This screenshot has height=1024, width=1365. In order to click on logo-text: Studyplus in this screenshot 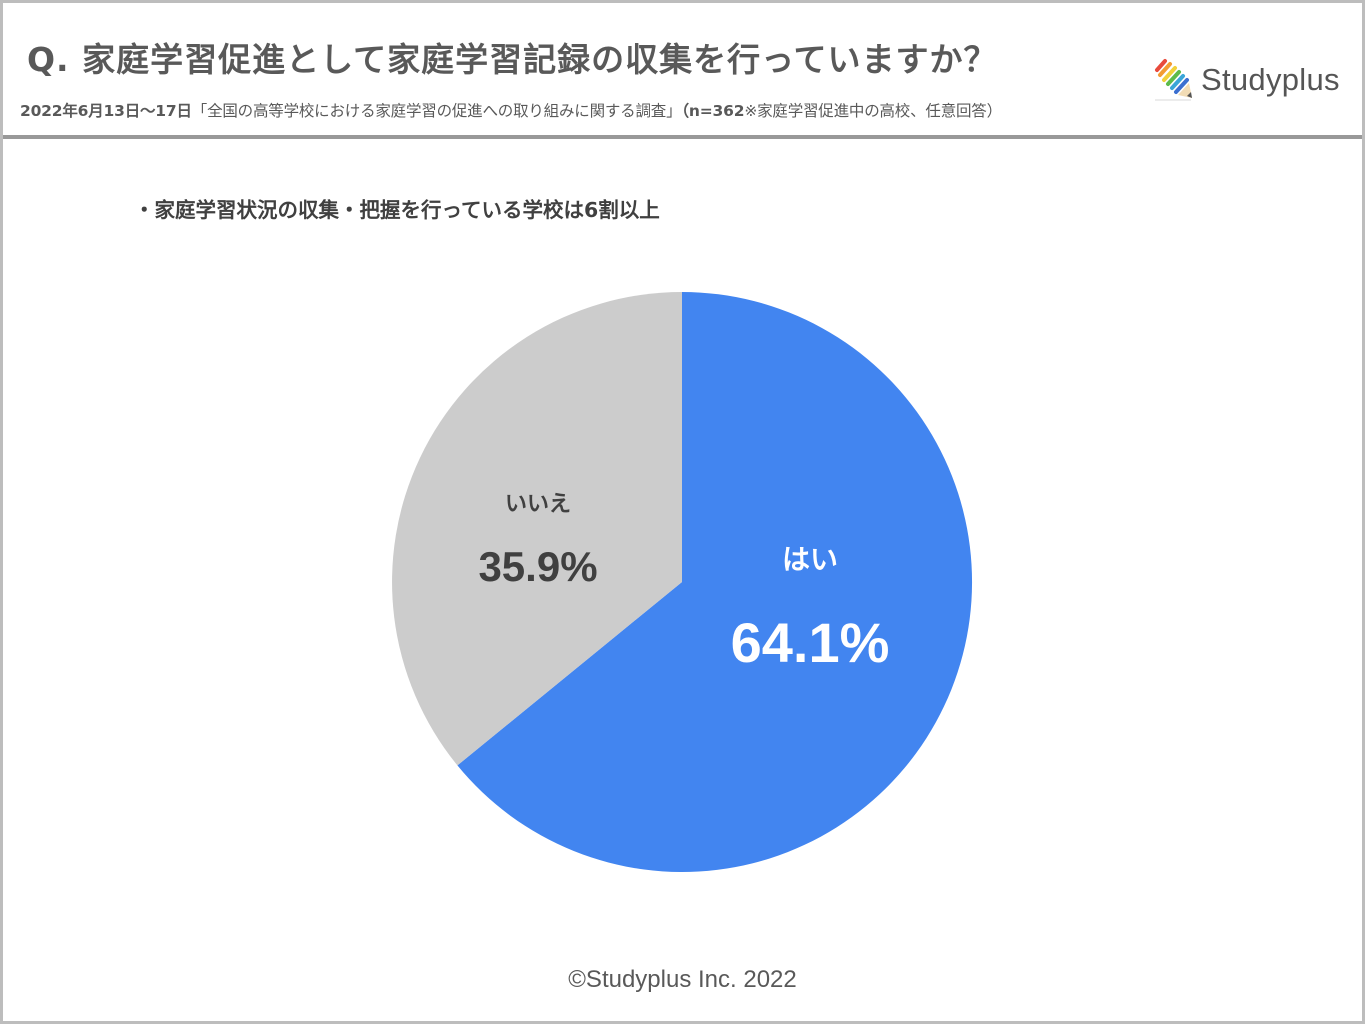, I will do `click(1270, 79)`.